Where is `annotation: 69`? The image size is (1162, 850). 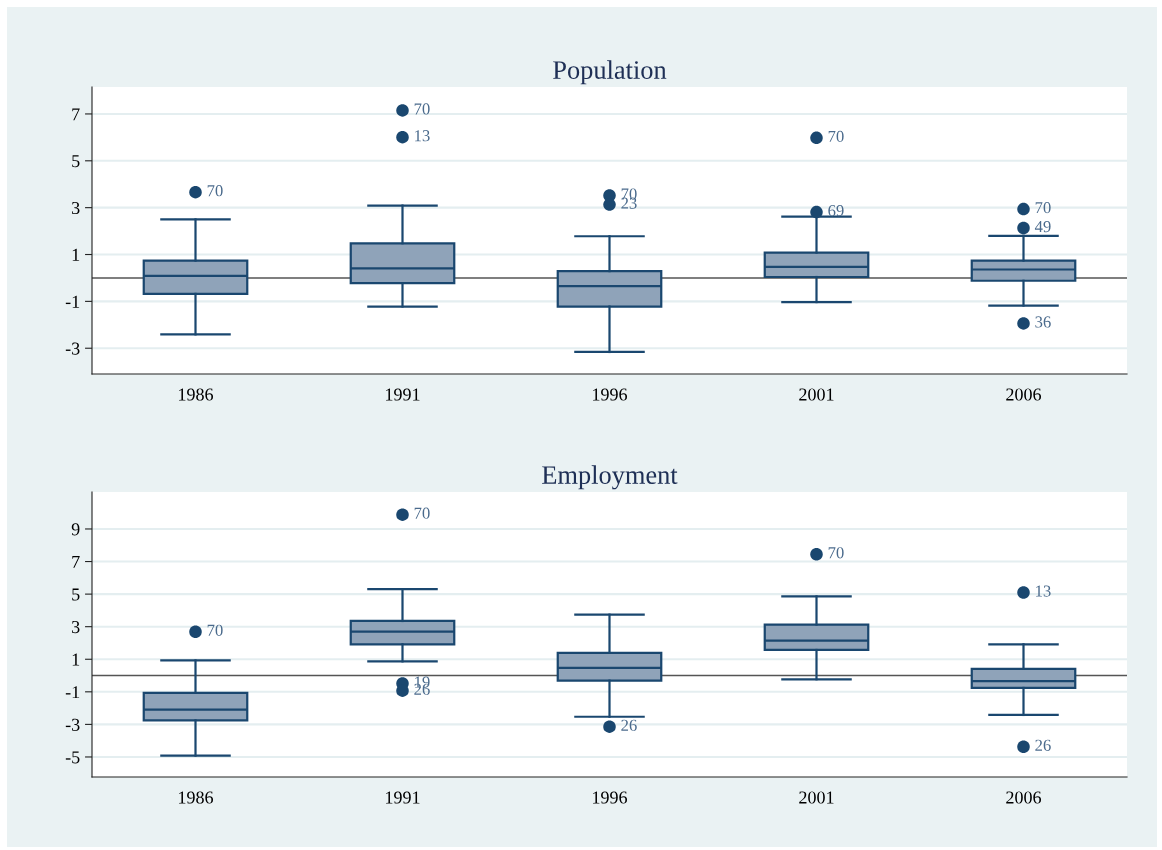 annotation: 69 is located at coordinates (836, 211).